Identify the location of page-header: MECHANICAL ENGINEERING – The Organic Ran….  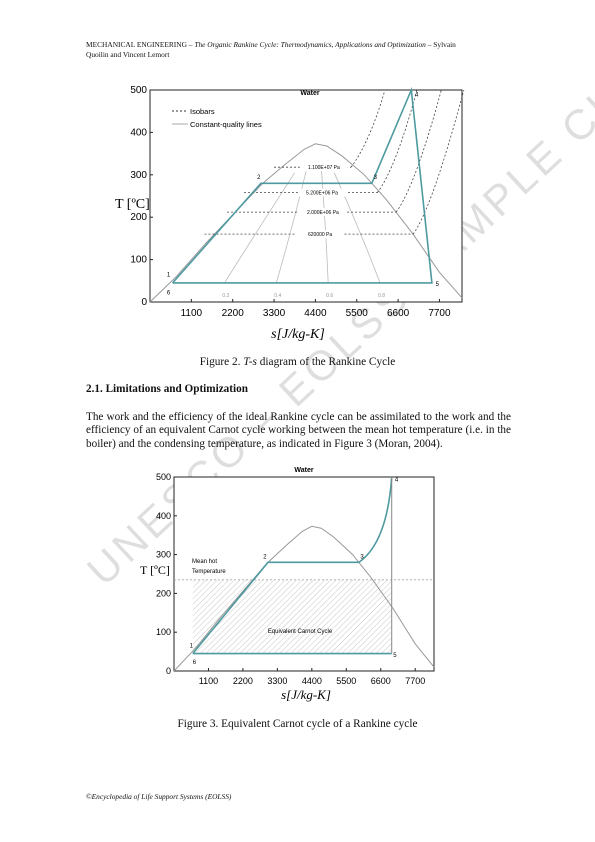
(306, 50).